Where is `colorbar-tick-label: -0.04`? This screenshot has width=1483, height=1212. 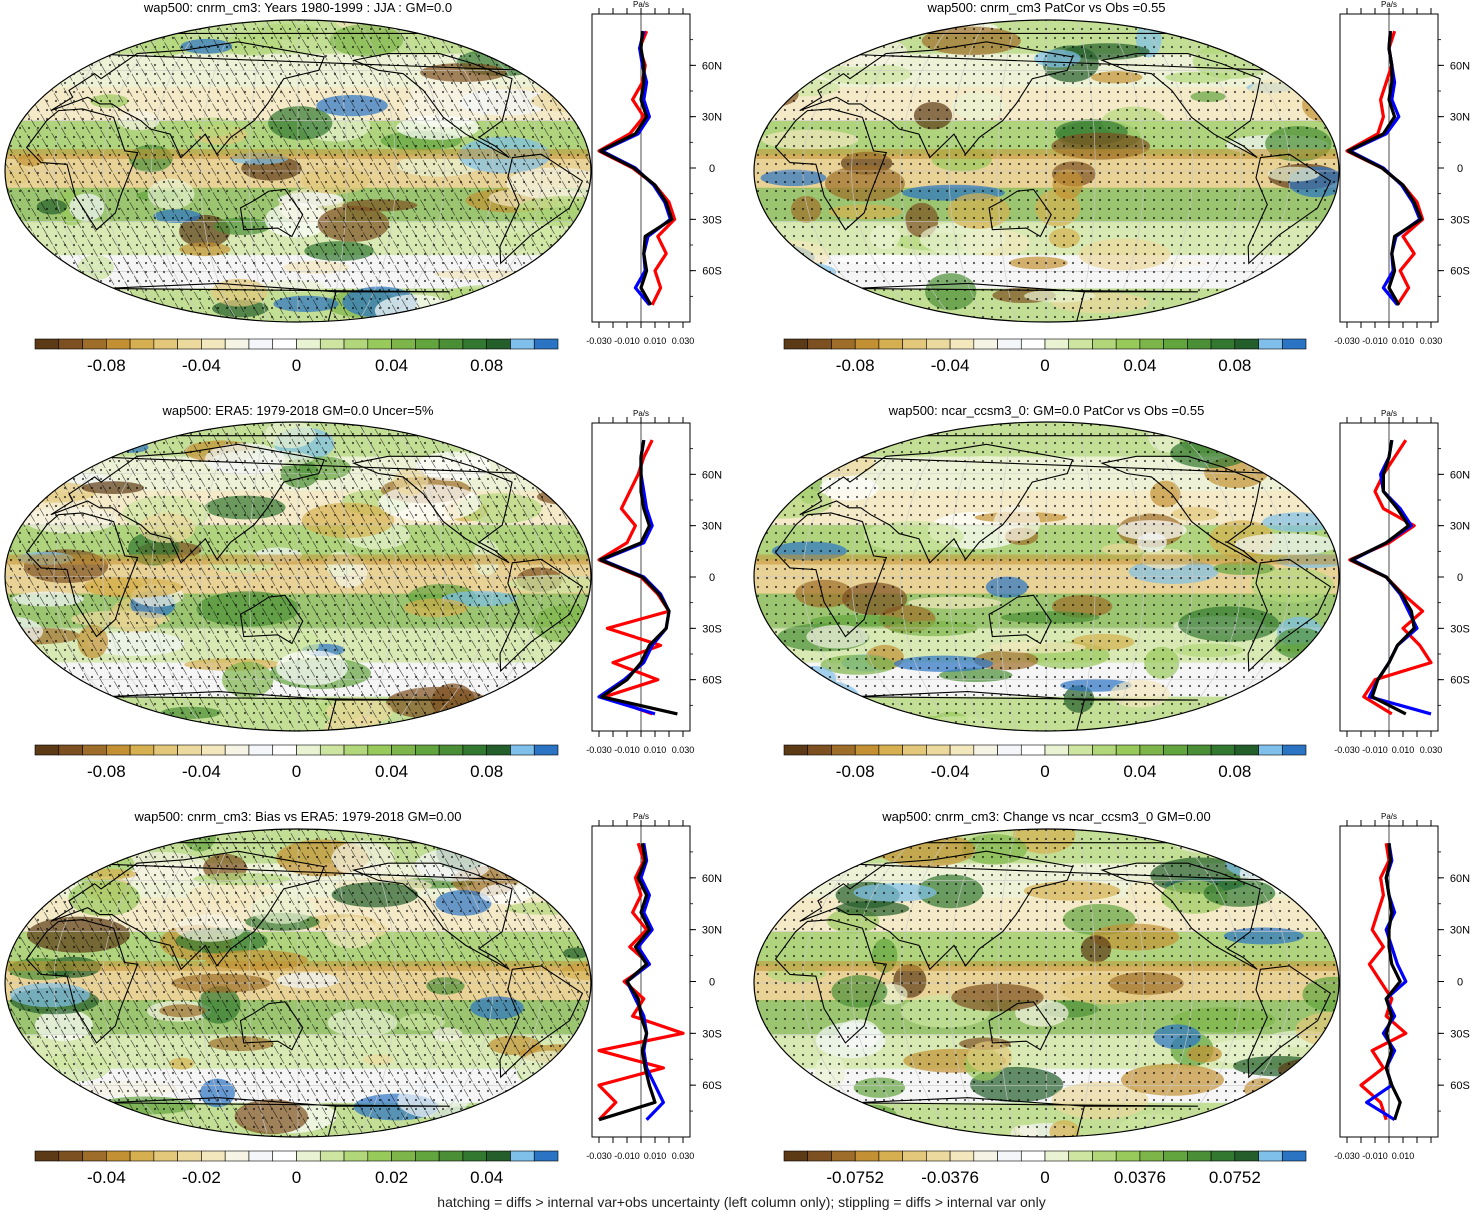 colorbar-tick-label: -0.04 is located at coordinates (201, 771).